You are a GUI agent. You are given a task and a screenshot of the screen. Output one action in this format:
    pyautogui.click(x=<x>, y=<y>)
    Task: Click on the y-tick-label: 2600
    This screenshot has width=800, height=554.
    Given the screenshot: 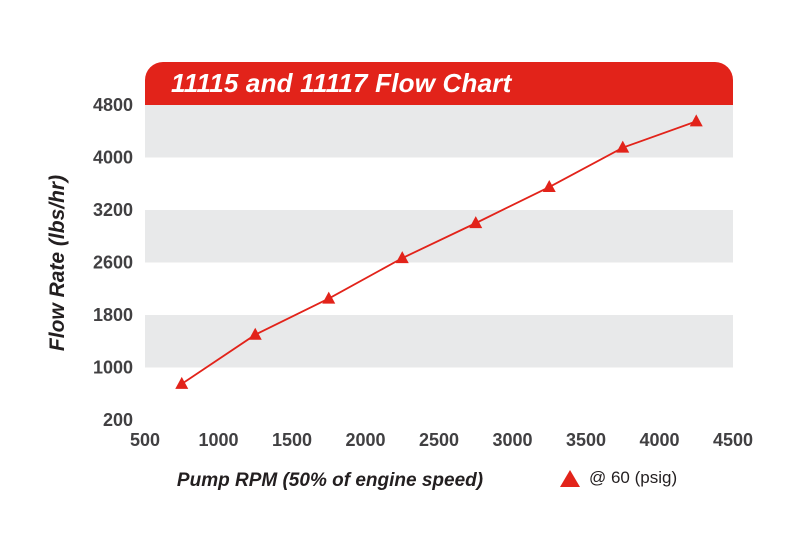 What is the action you would take?
    pyautogui.click(x=113, y=263)
    